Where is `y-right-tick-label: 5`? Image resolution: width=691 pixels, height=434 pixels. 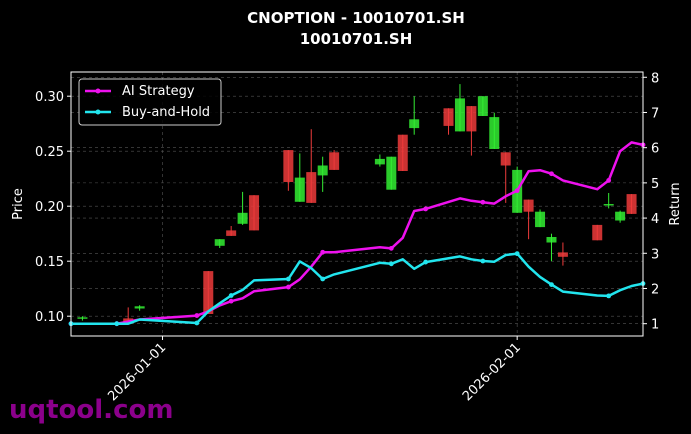 y-right-tick-label: 5 is located at coordinates (655, 184).